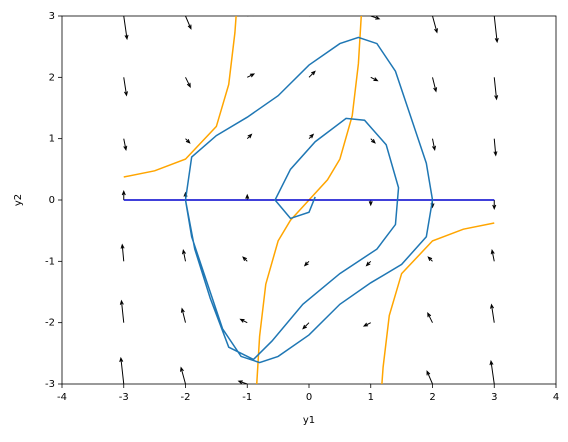 This screenshot has width=568, height=442. What do you see at coordinates (18, 200) in the screenshot?
I see `y-axis-label: y2` at bounding box center [18, 200].